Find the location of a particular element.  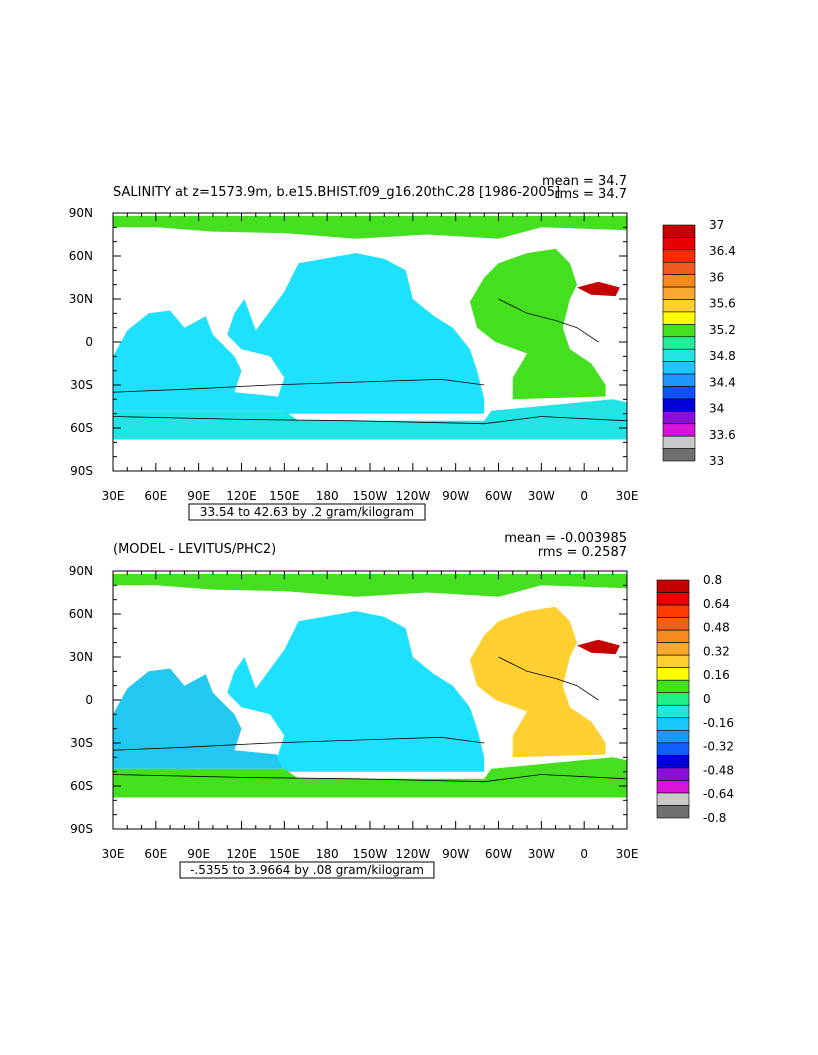

colorbar-label: 36.4 is located at coordinates (722, 251).